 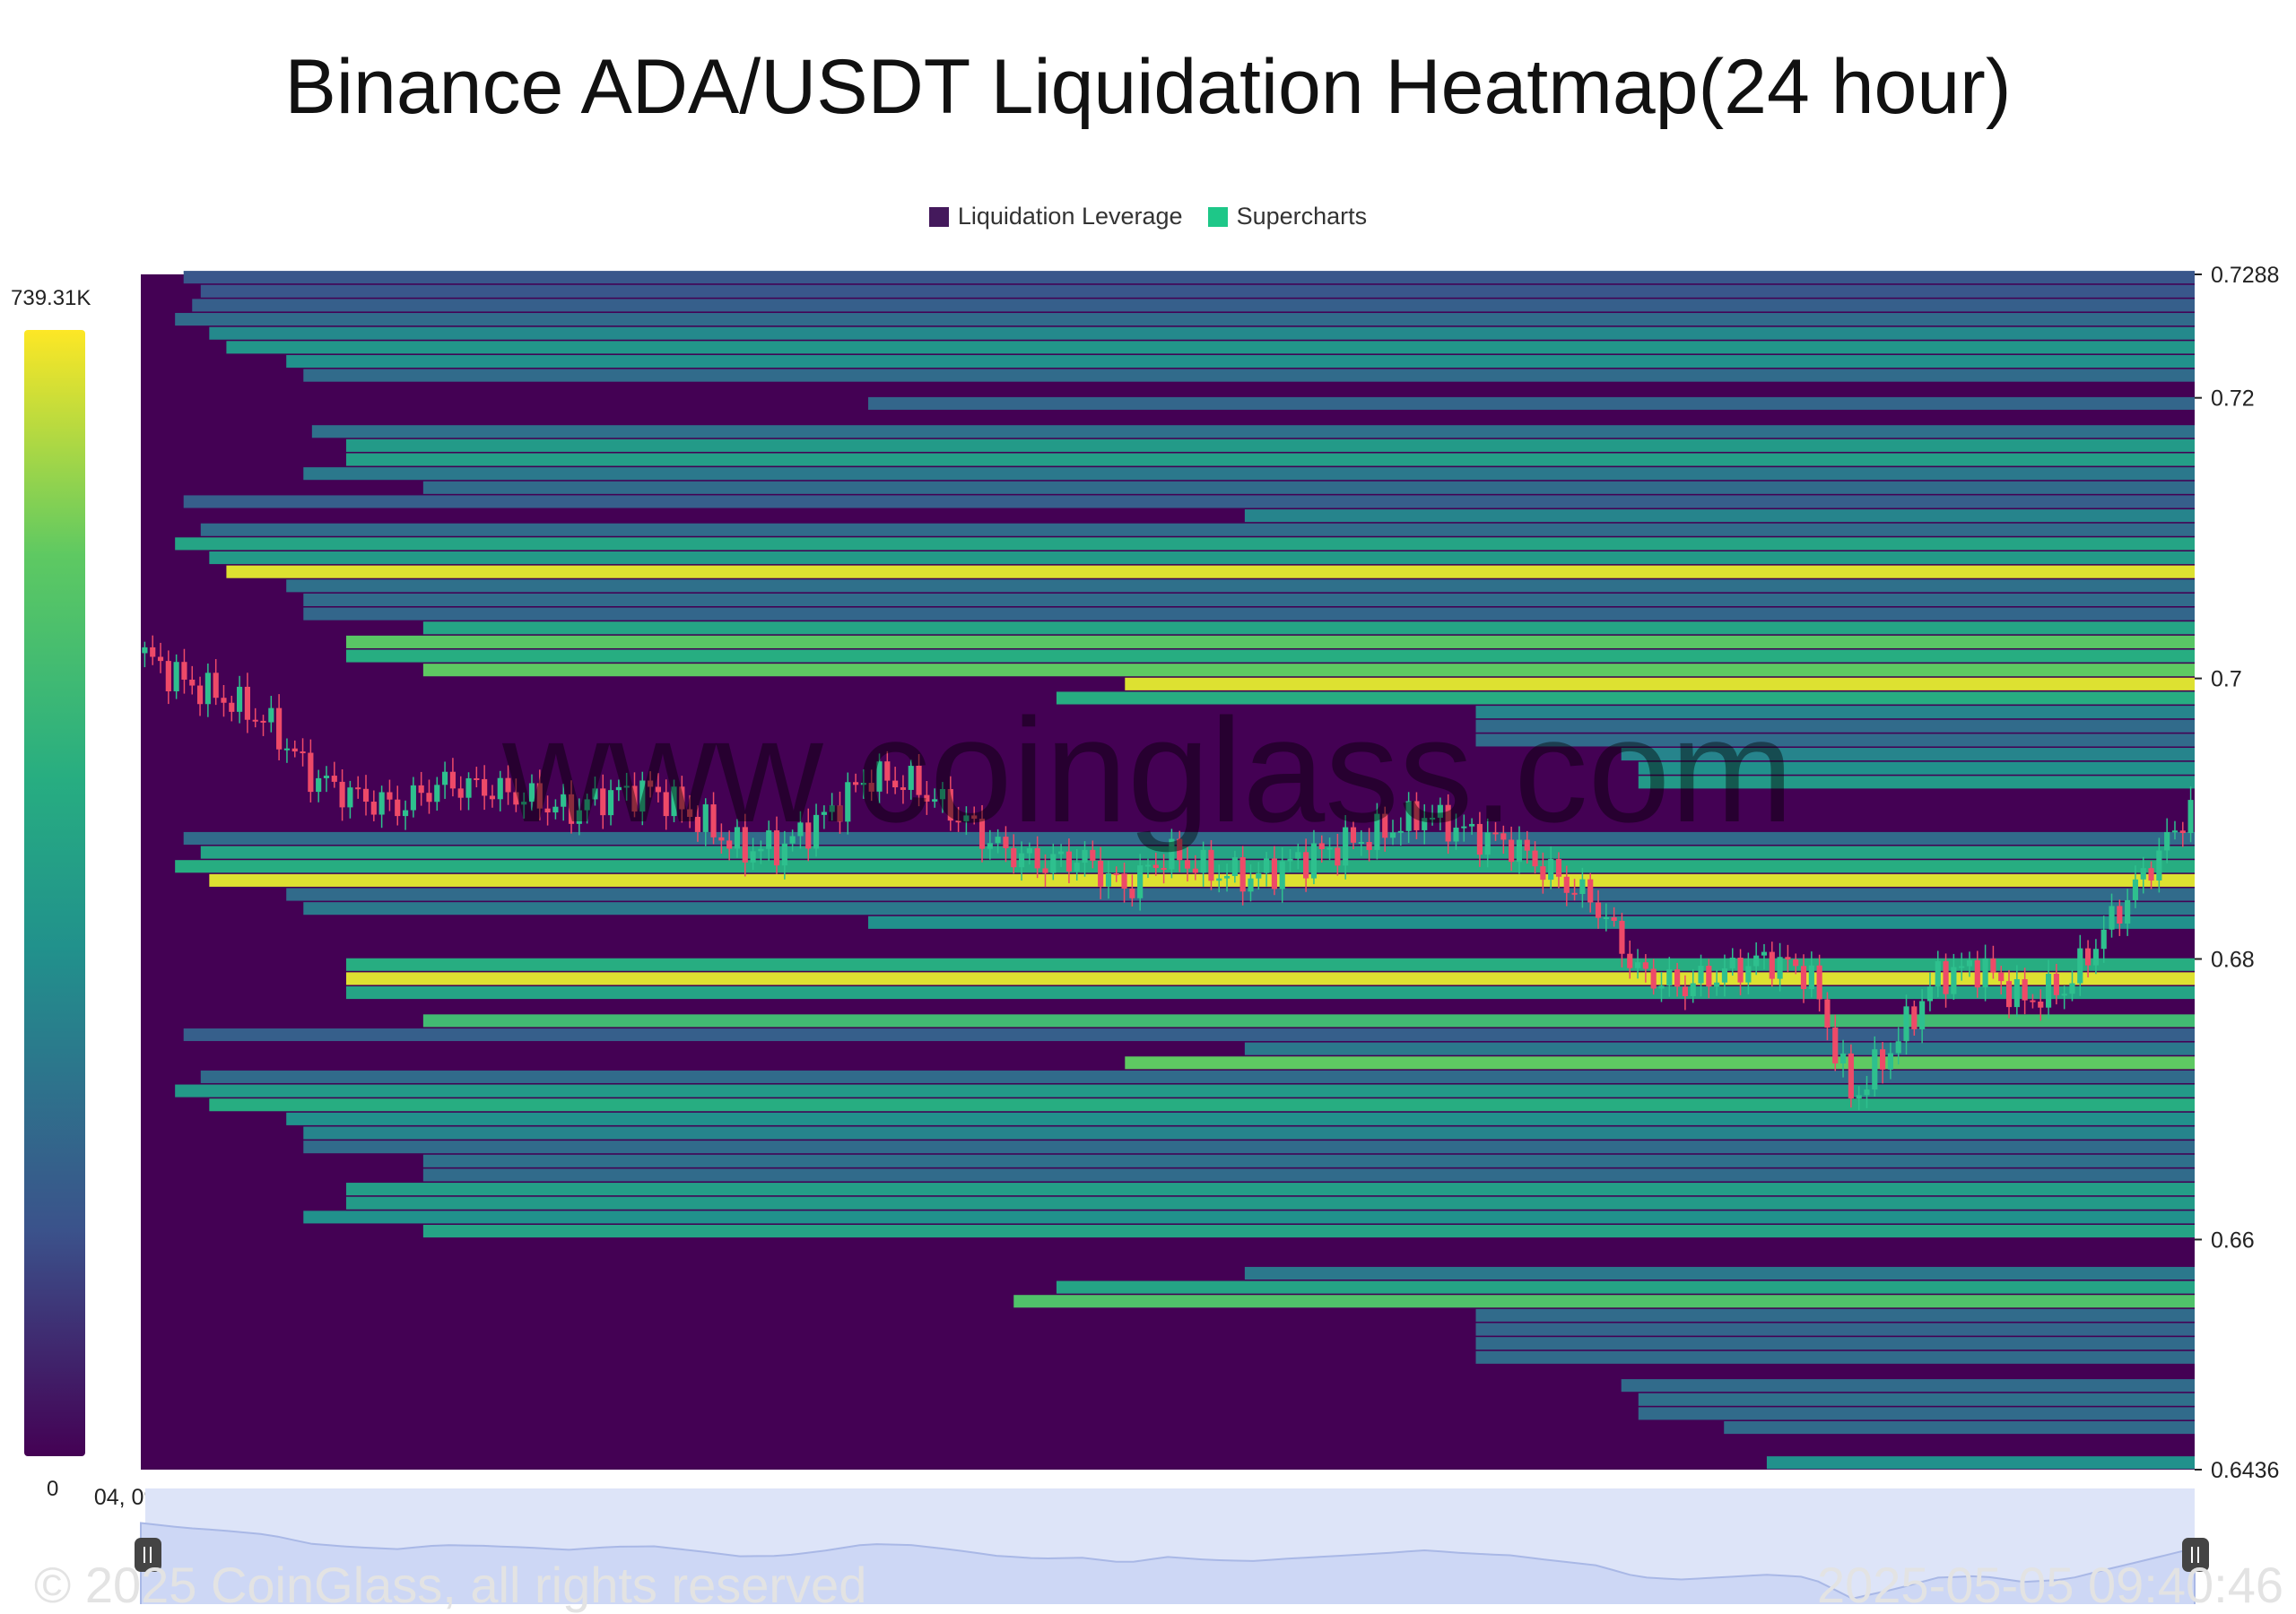 I want to click on legend: Liquidation Leverage Supercharts, so click(x=1148, y=216).